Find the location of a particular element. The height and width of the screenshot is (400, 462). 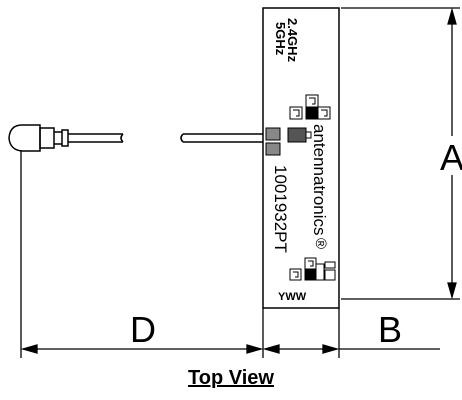

frequency-label-line1: 2.4GHz is located at coordinates (292, 40).